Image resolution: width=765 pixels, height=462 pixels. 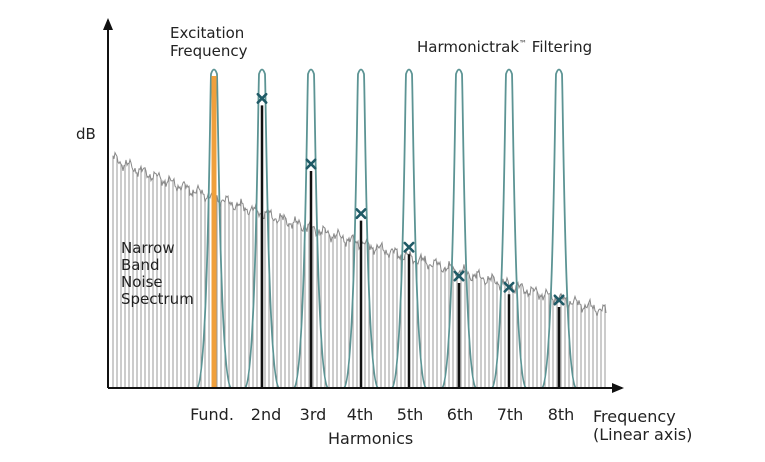 I want to click on filtering-label: Harmonictrak™ Filtering, so click(x=504, y=47).